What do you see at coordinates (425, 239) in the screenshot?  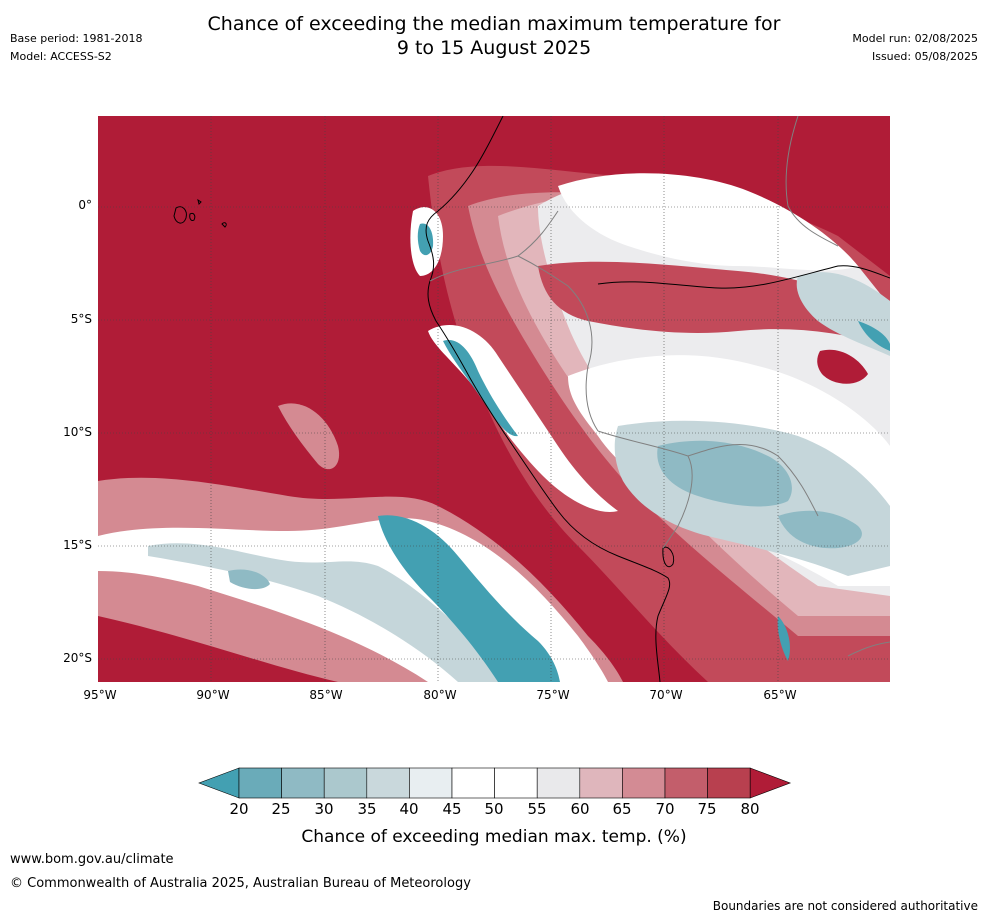 I see `gulf-teal-spot` at bounding box center [425, 239].